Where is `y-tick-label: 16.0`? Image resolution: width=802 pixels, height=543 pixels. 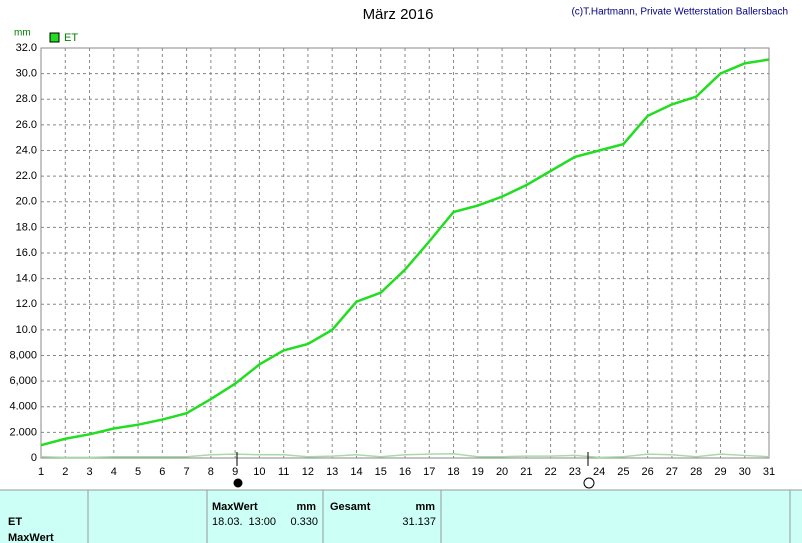 y-tick-label: 16.0 is located at coordinates (26, 253).